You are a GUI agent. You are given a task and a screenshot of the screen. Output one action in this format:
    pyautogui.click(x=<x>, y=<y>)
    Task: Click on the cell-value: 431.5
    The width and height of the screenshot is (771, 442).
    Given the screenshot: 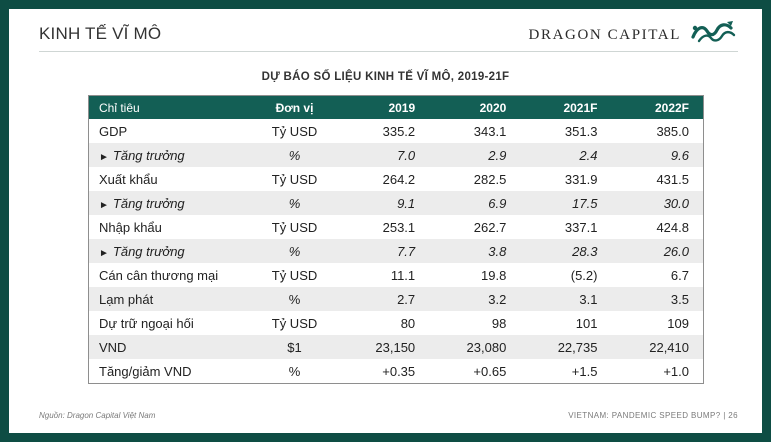 What is the action you would take?
    pyautogui.click(x=672, y=179)
    